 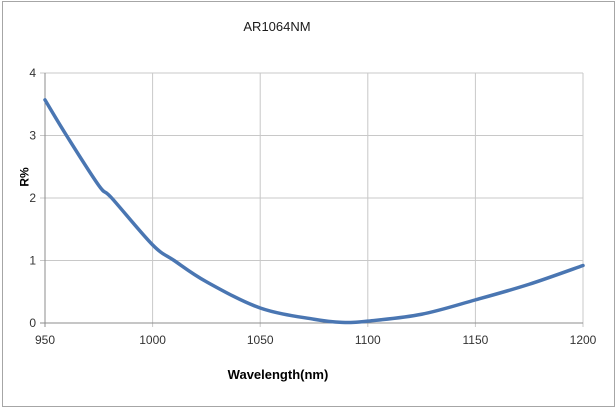 What do you see at coordinates (152, 340) in the screenshot?
I see `x-tick-label: 1000` at bounding box center [152, 340].